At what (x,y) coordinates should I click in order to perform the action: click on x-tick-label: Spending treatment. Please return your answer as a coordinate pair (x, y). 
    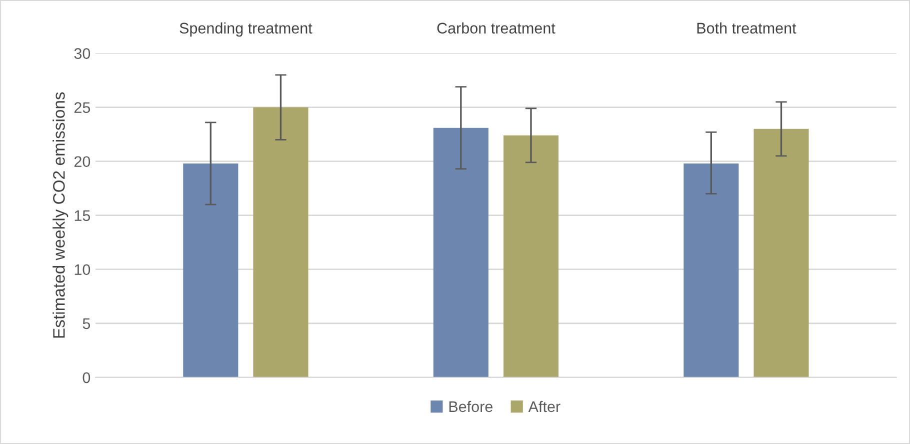
    Looking at the image, I should click on (246, 29).